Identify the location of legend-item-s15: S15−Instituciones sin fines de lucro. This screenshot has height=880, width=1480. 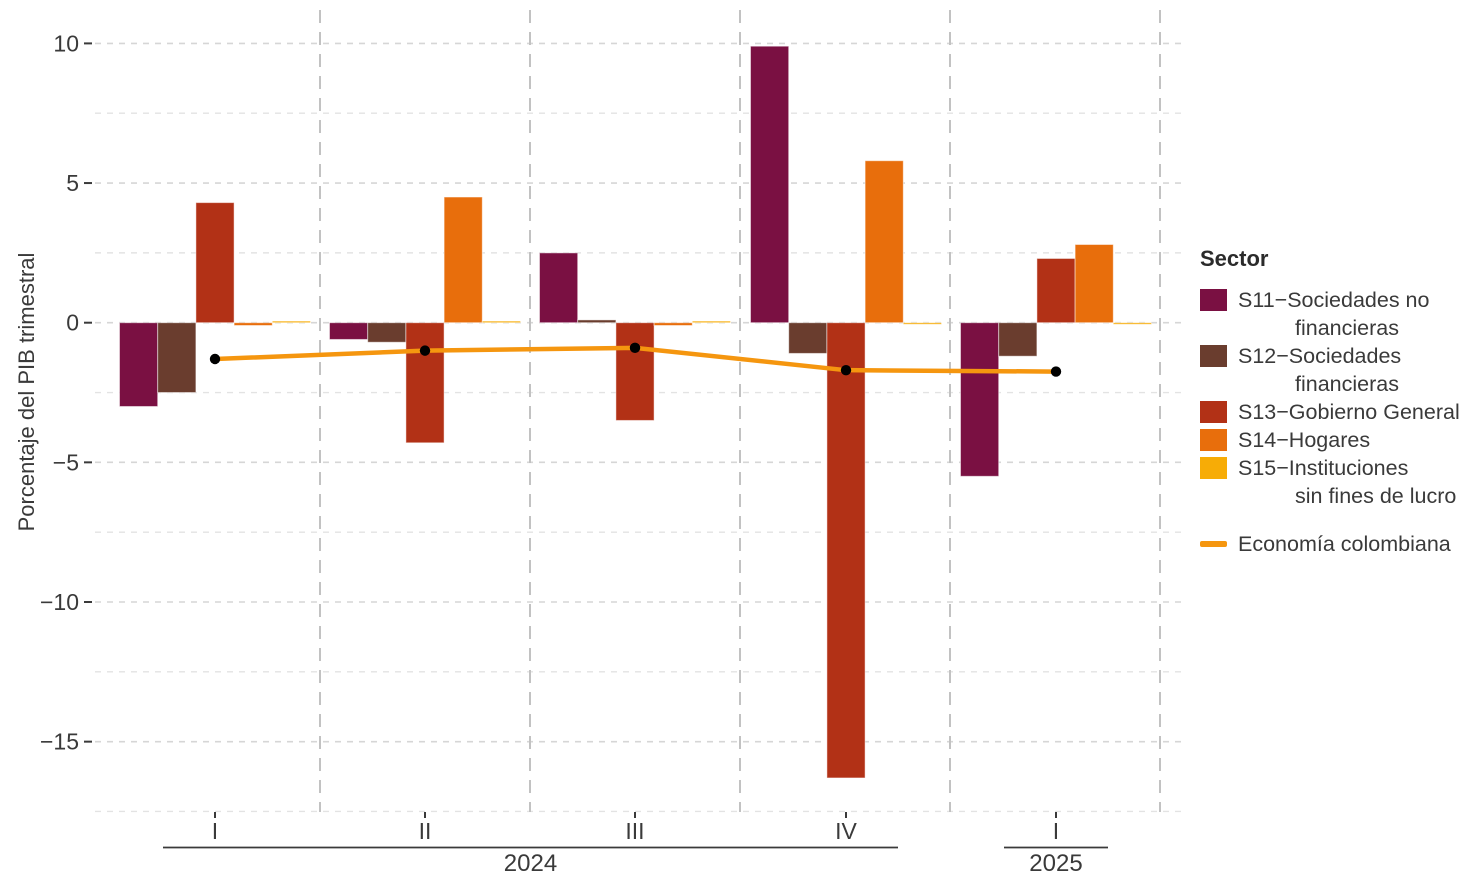
(1338, 482).